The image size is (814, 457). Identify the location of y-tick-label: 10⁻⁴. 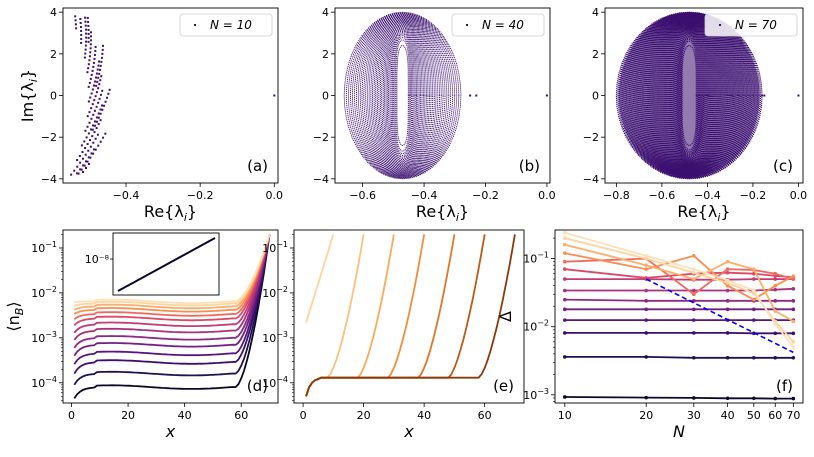
(44, 382).